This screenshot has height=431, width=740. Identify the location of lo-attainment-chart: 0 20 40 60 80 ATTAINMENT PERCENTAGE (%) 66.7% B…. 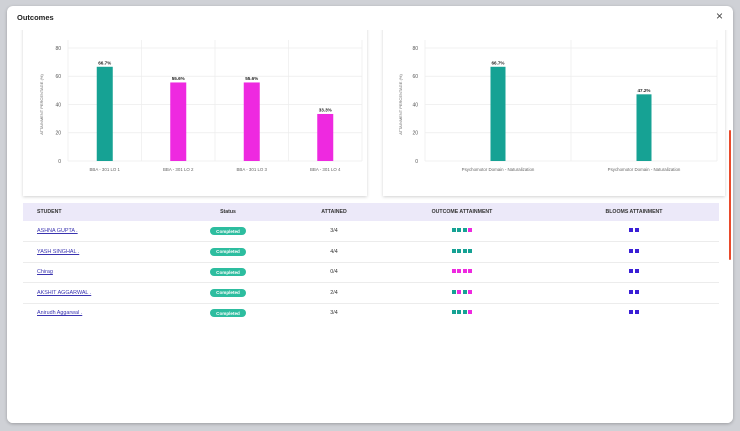
(201, 106).